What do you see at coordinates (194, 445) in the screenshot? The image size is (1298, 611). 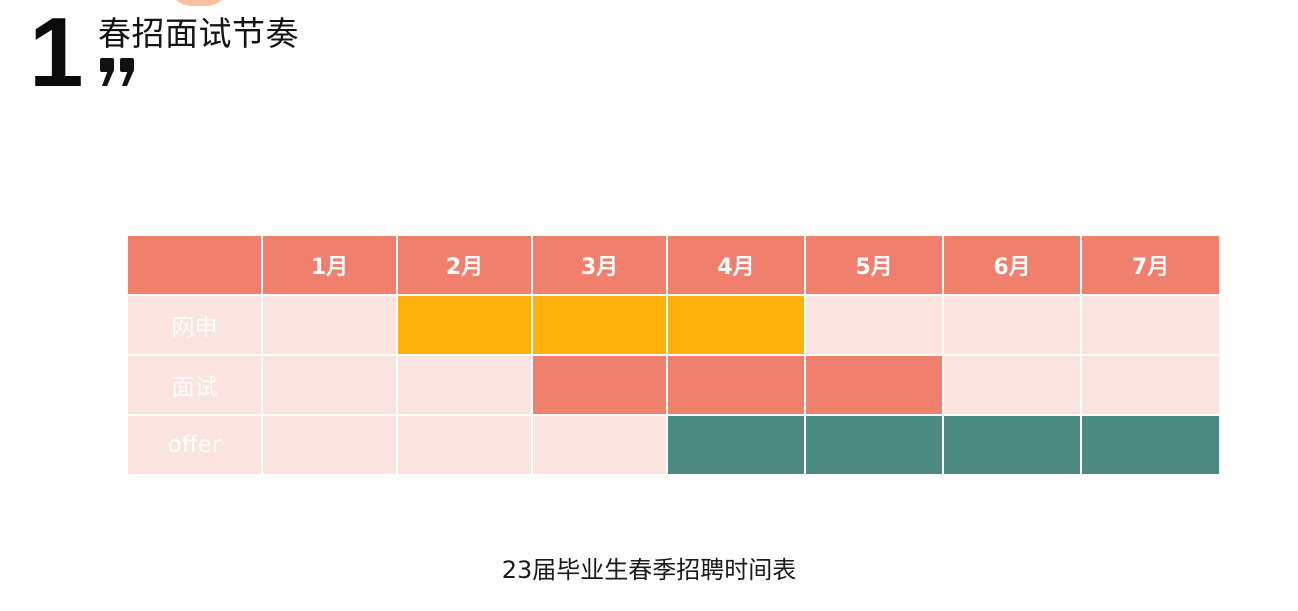 I see `row-label-offers: offer` at bounding box center [194, 445].